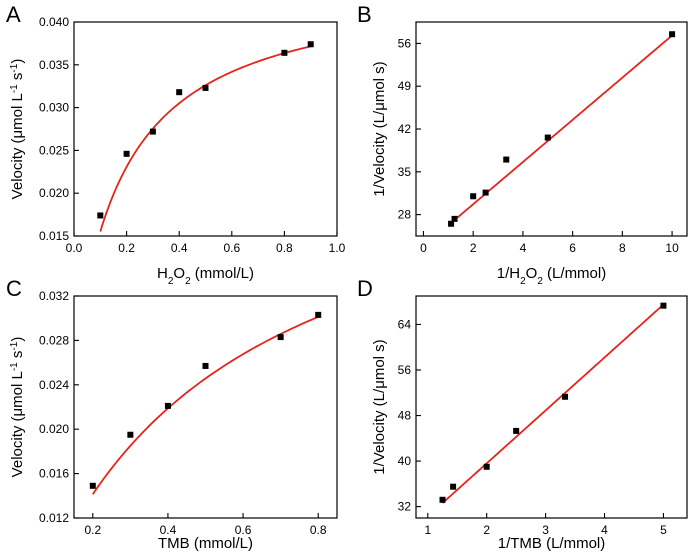 The image size is (700, 555). What do you see at coordinates (205, 276) in the screenshot?
I see `x-axis-title: H2O2 (mmol/L)` at bounding box center [205, 276].